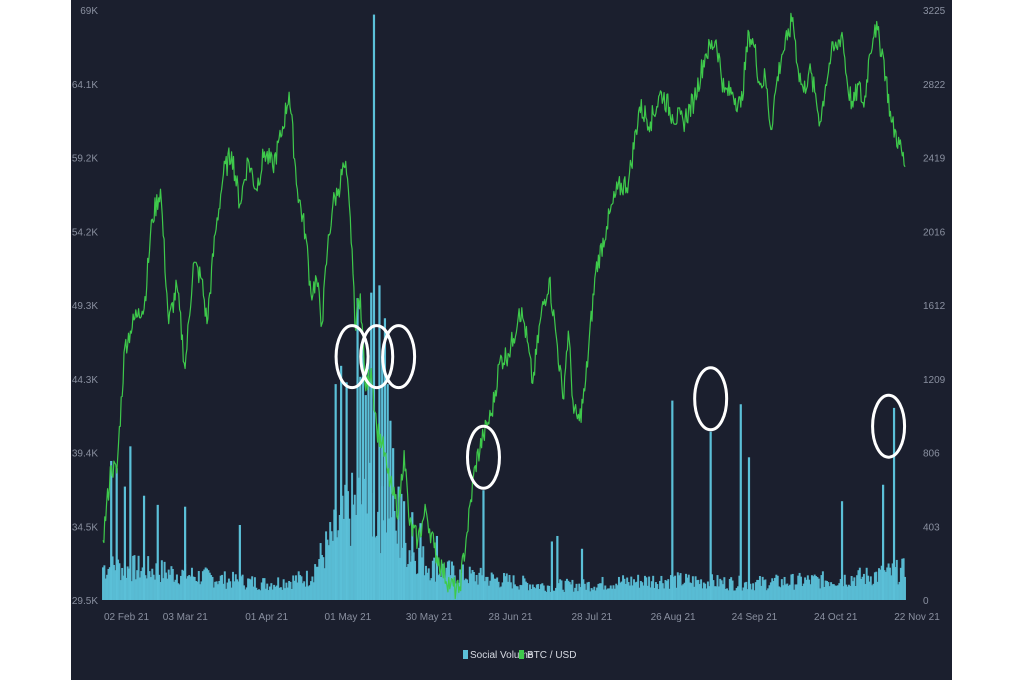 This screenshot has height=680, width=1024. Describe the element at coordinates (934, 11) in the screenshot. I see `y-right-tick-label: 3225` at that location.